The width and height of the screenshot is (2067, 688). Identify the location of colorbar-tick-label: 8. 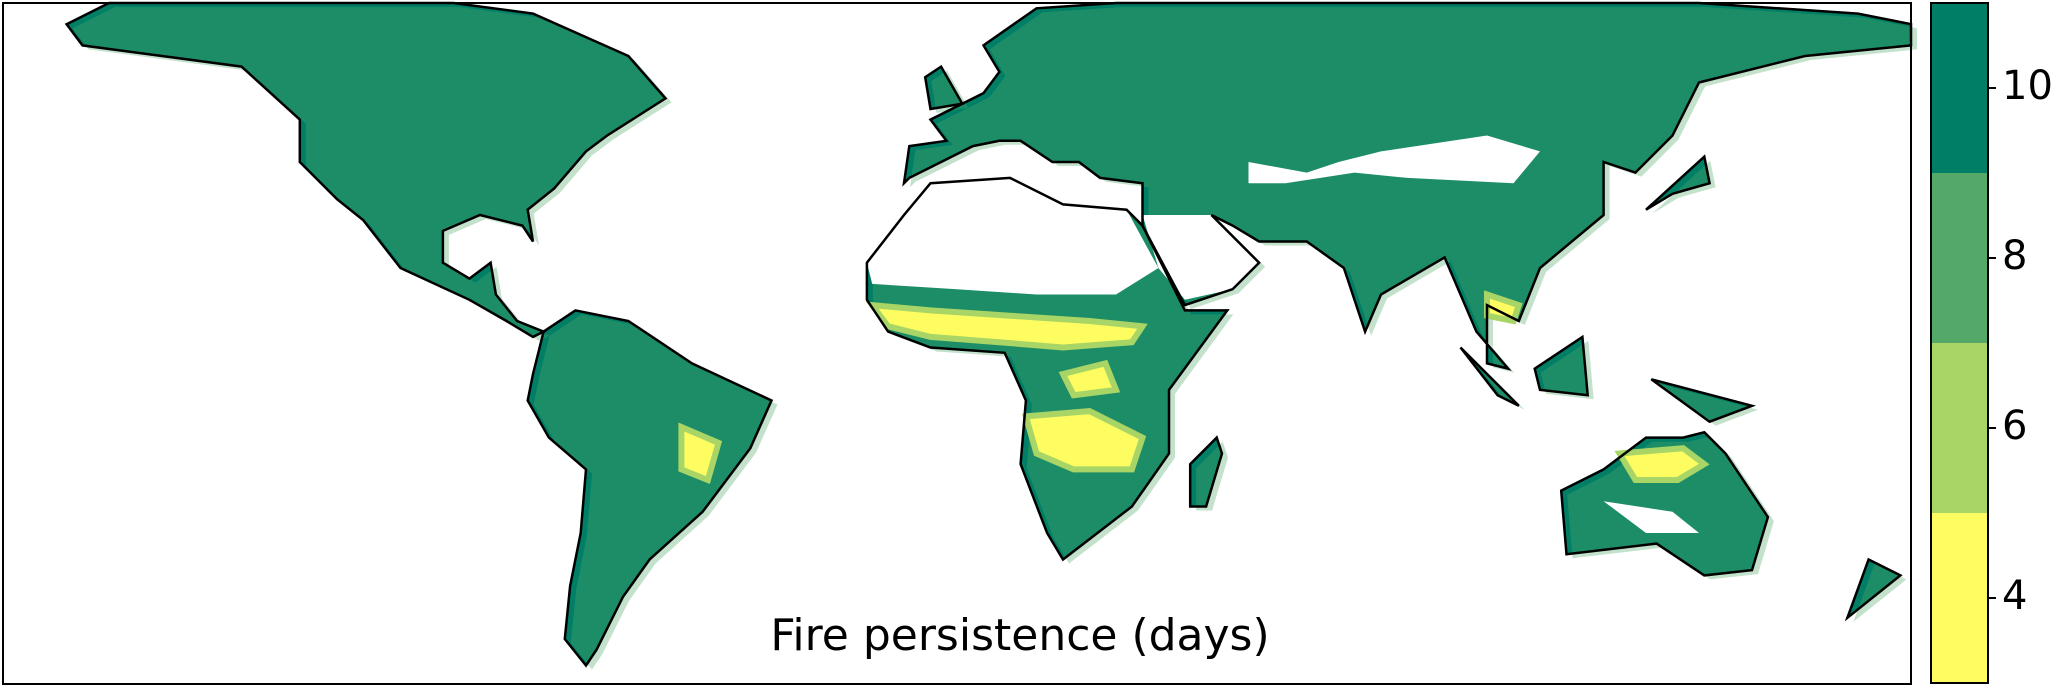
(2014, 256).